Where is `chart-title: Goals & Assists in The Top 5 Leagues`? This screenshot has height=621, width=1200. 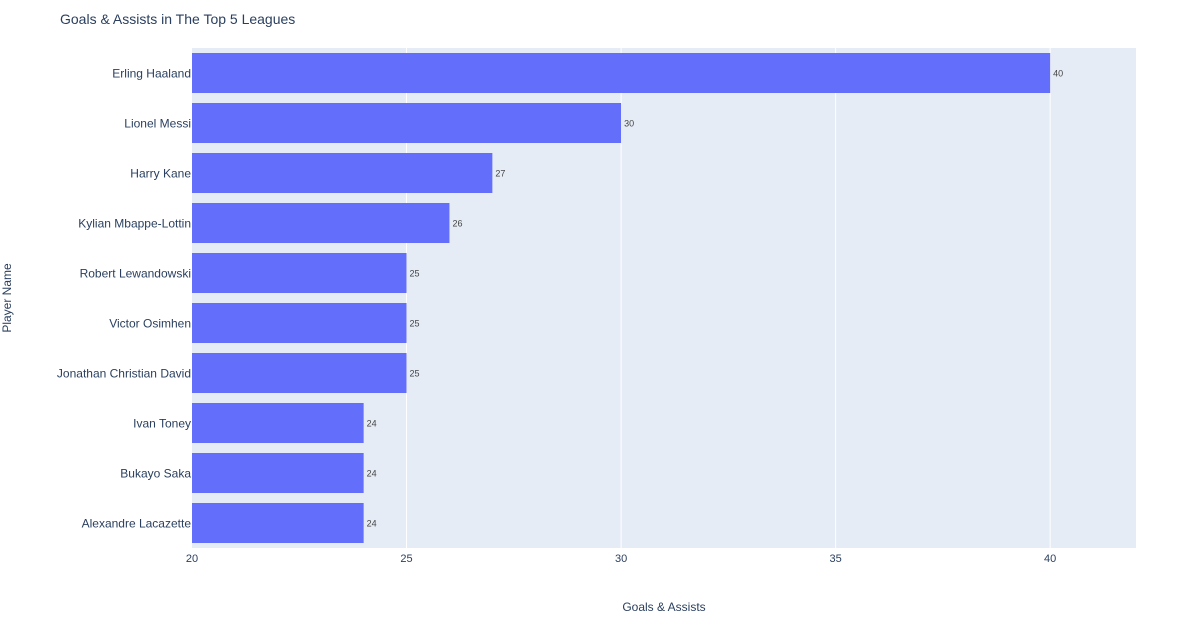
chart-title: Goals & Assists in The Top 5 Leagues is located at coordinates (178, 19).